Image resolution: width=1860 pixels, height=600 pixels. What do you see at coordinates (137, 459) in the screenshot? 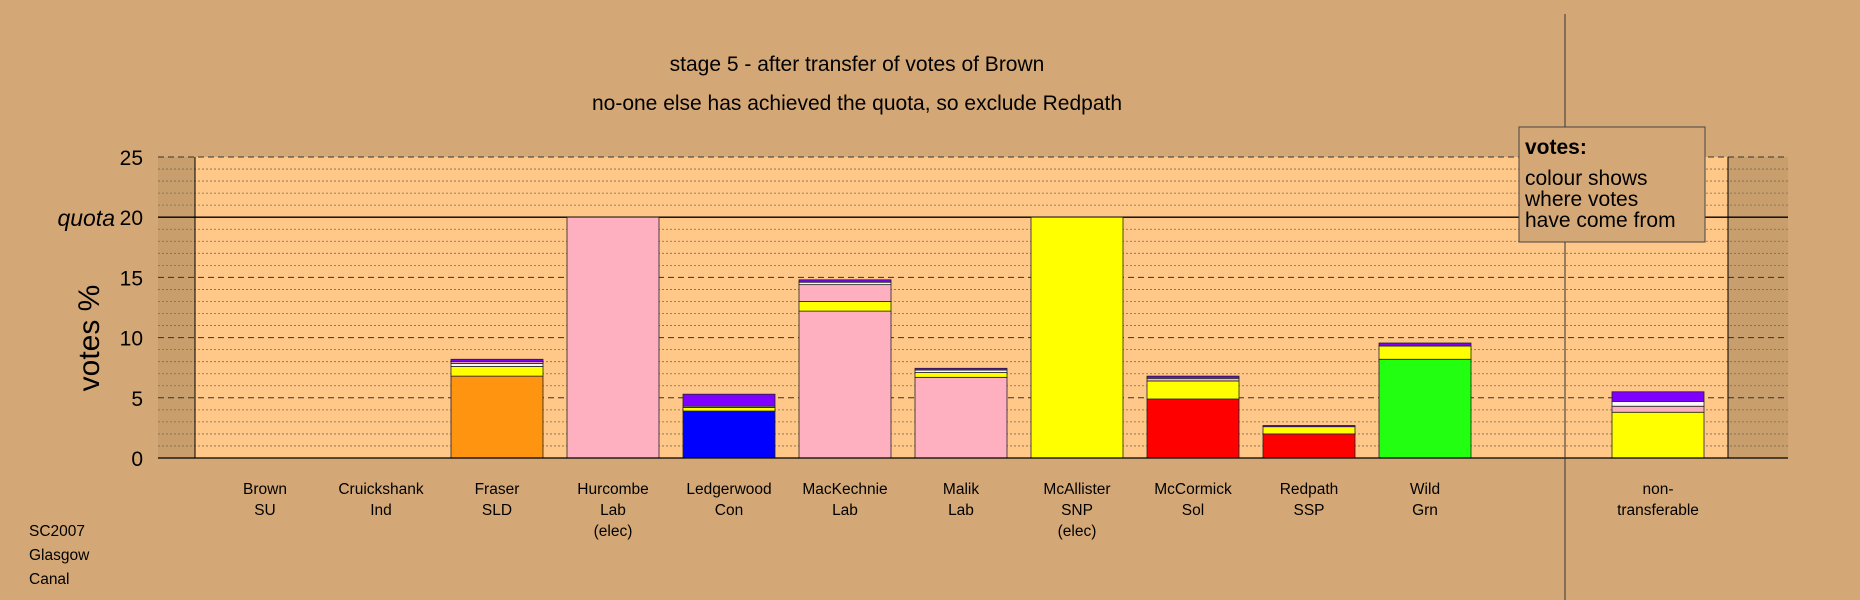
I see `y-tick-label: 0` at bounding box center [137, 459].